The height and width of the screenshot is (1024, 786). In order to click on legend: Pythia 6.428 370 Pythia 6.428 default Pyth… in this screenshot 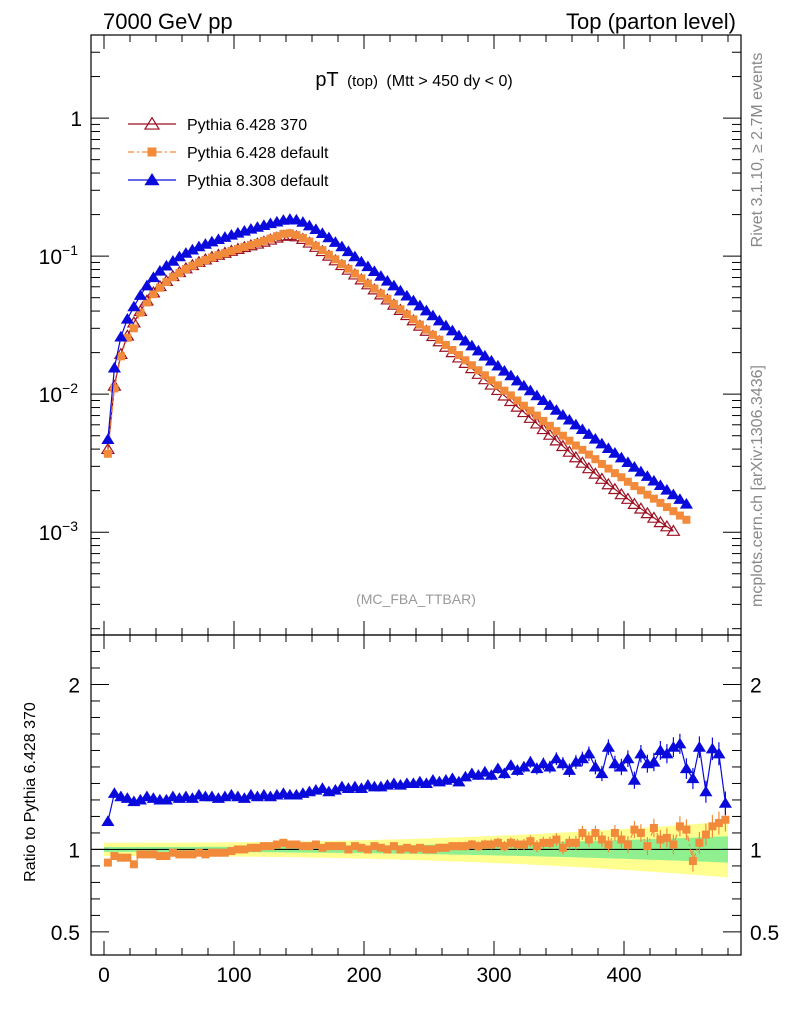, I will do `click(228, 153)`.